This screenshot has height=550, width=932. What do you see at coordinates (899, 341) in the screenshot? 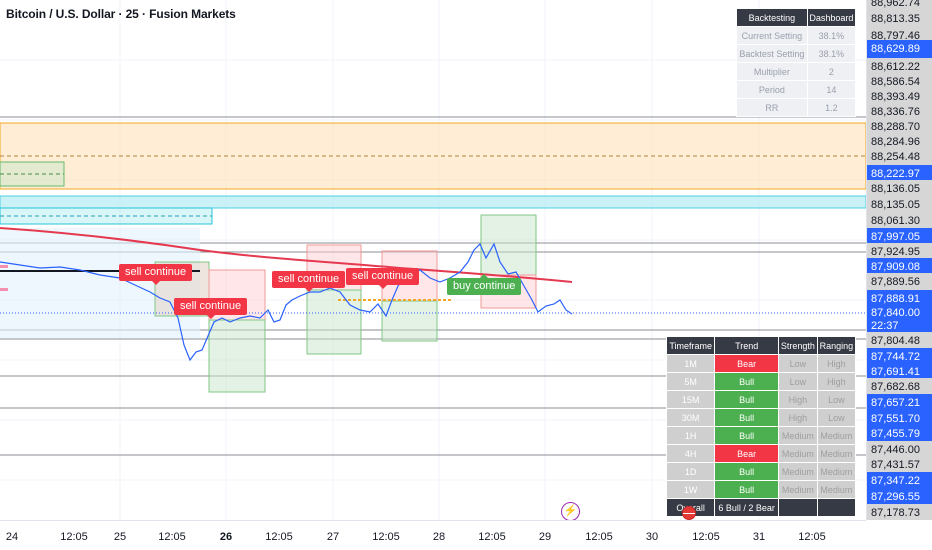
I see `price-label: 87,804.48` at bounding box center [899, 341].